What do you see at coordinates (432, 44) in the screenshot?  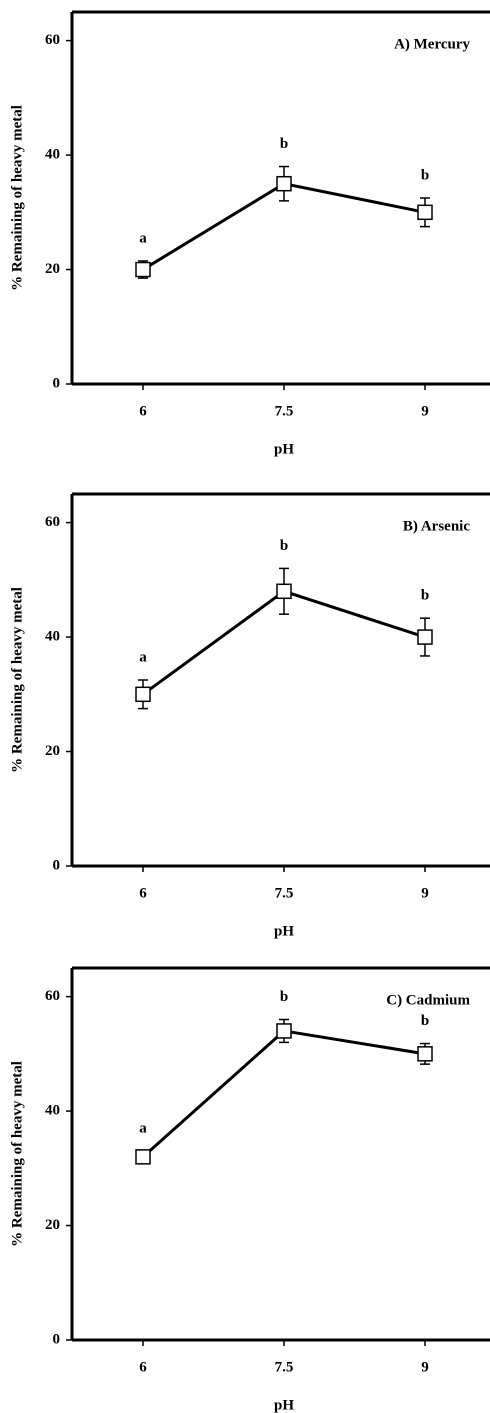 I see `chart-title: A) Mercury` at bounding box center [432, 44].